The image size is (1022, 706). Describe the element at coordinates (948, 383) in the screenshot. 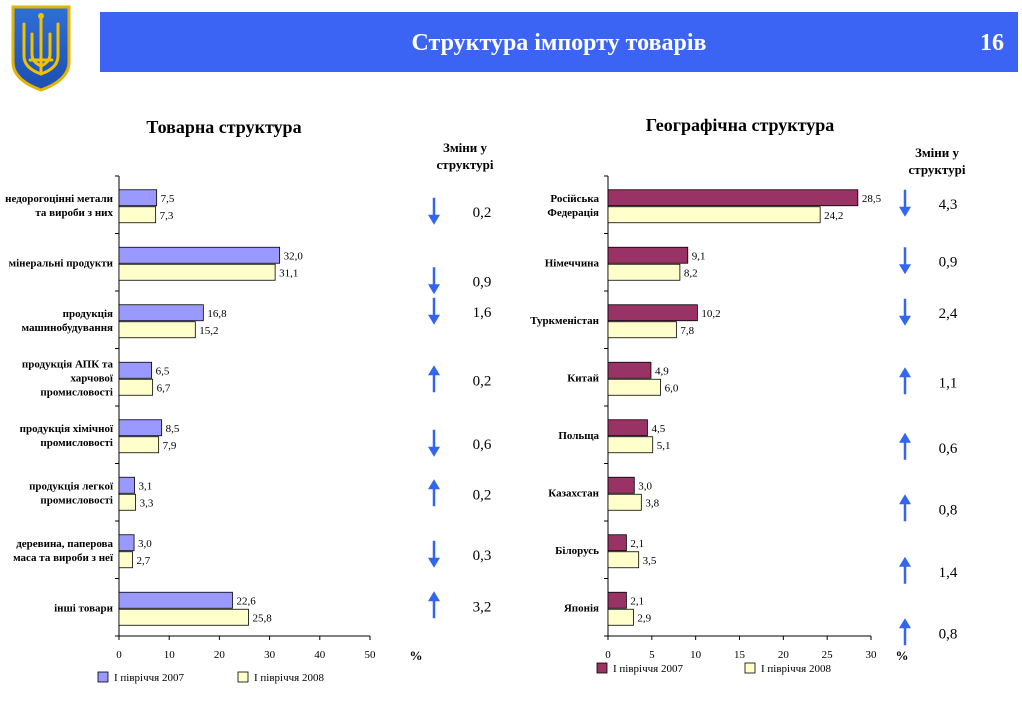

I see `change-value: 1,1` at that location.